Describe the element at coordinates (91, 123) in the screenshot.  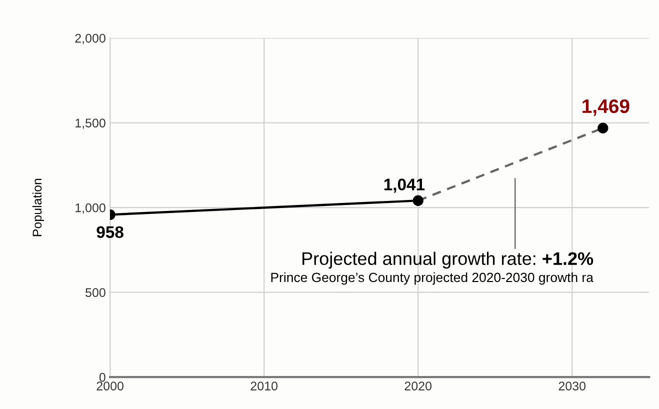
I see `y-tick-label: 1,500` at that location.